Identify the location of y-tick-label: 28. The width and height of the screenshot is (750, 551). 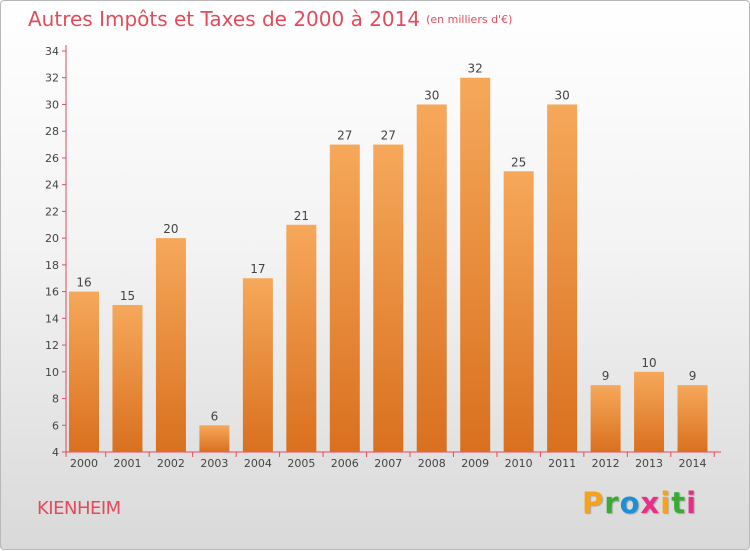
(52, 131).